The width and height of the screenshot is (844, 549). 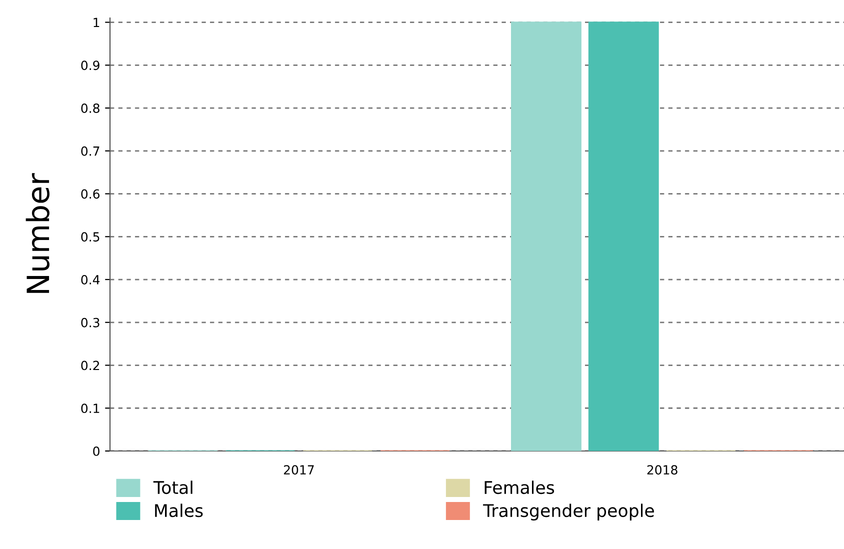 I want to click on legend-label: Males, so click(x=179, y=511).